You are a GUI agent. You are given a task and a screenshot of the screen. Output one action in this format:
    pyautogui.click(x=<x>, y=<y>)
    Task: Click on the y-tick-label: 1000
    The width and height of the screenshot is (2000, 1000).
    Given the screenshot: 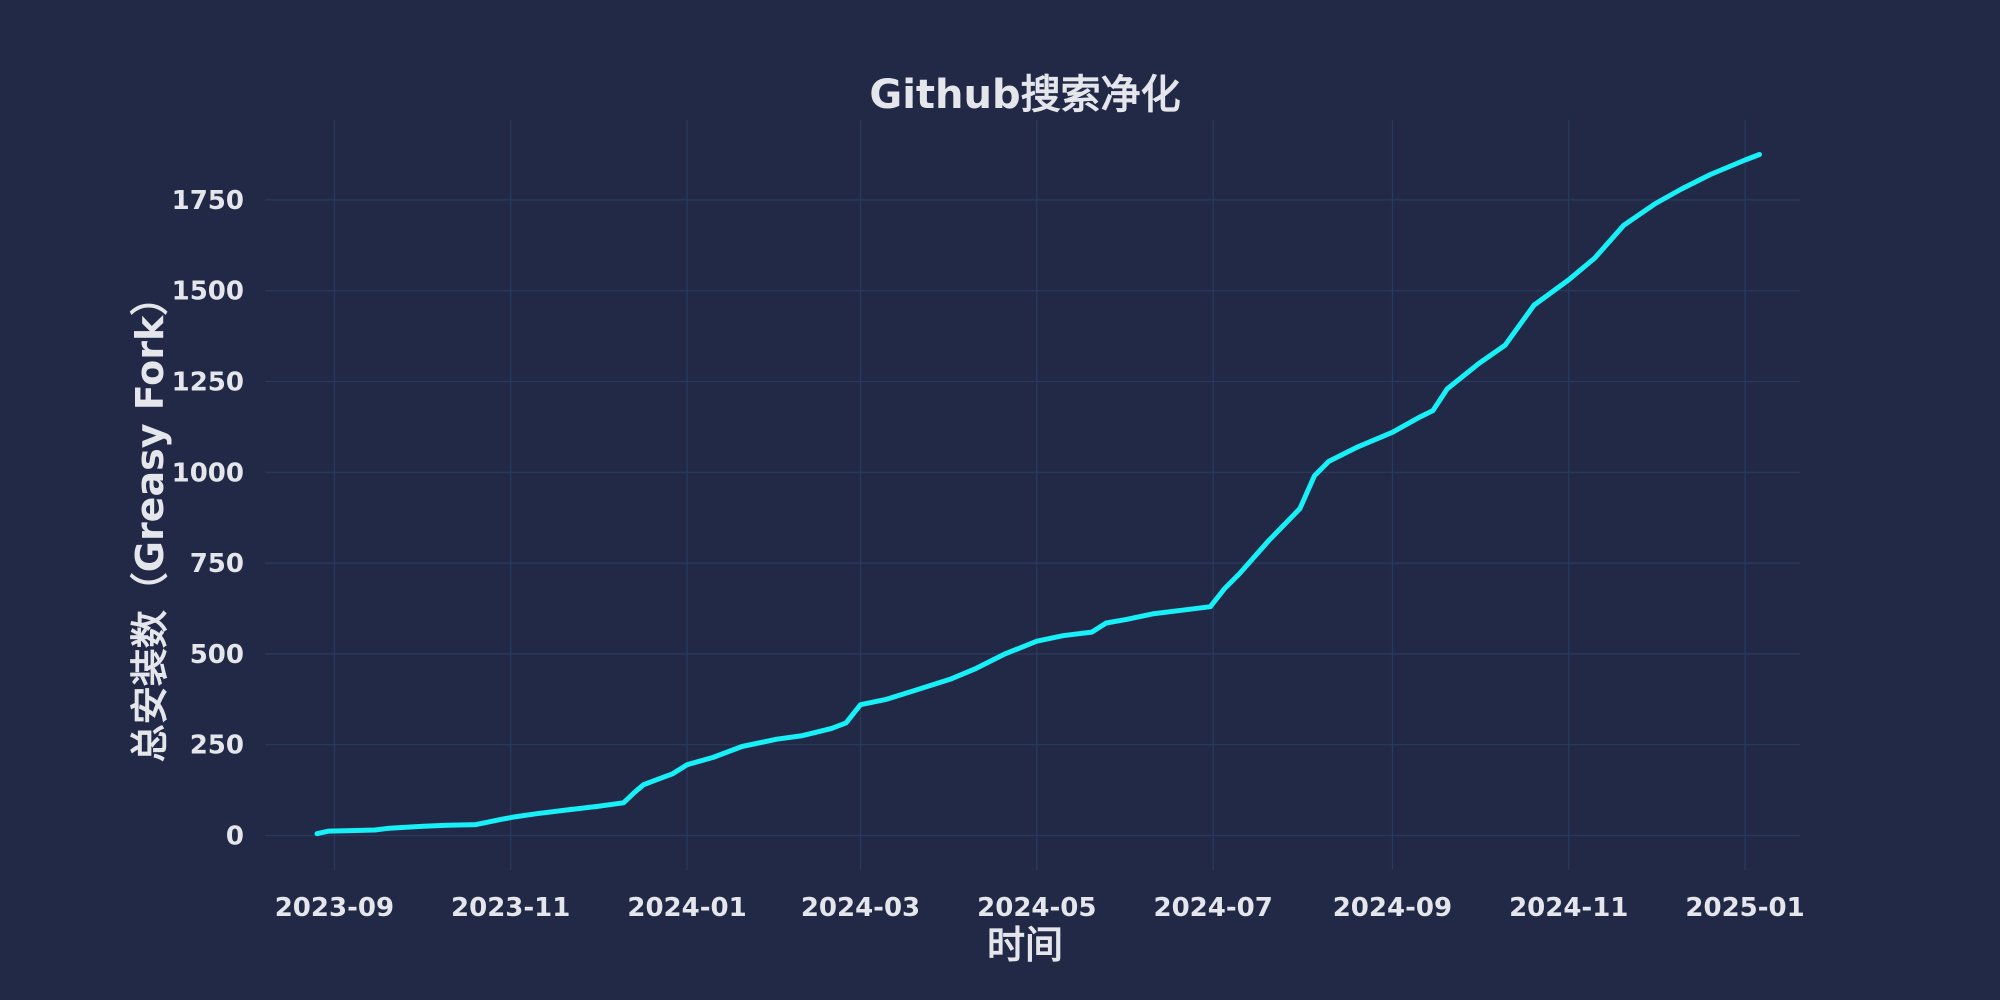 What is the action you would take?
    pyautogui.click(x=208, y=473)
    